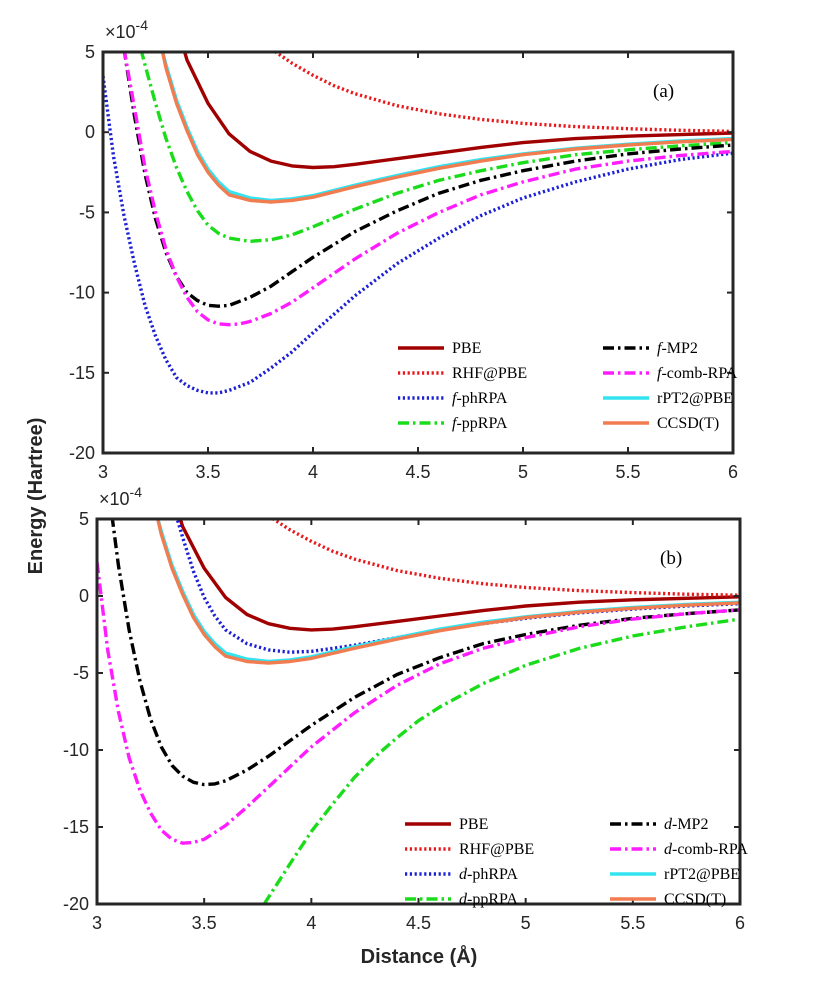 The height and width of the screenshot is (991, 830). I want to click on legend-entry: d-MP2, so click(686, 824).